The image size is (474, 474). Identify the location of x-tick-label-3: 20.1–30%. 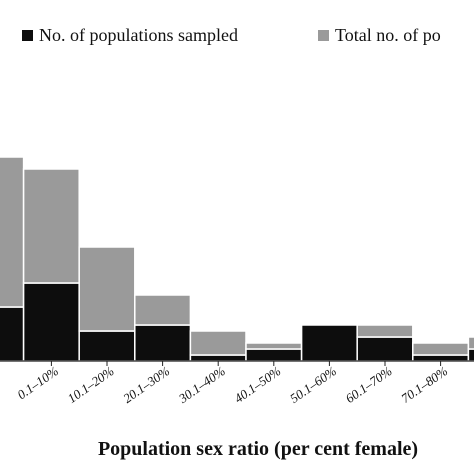
(146, 384).